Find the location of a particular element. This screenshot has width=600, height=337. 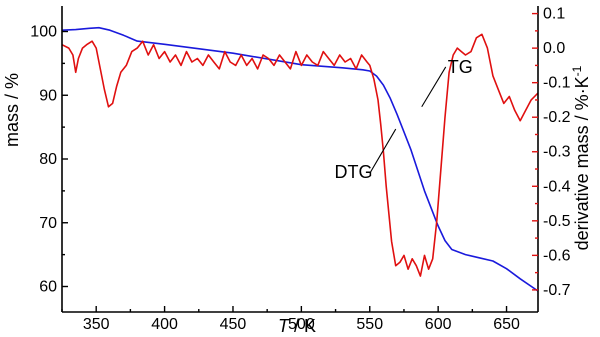

annotations: TG DTG is located at coordinates (403, 119).